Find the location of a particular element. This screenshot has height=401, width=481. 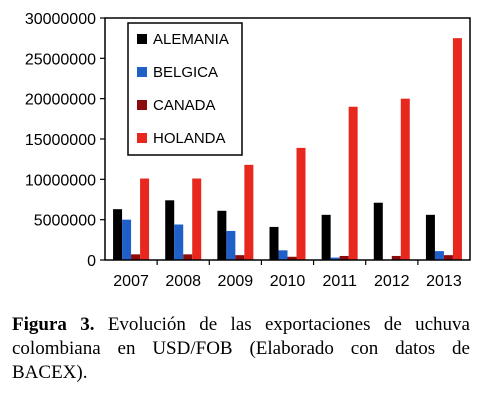

bar-holanda-2013 is located at coordinates (457, 149).